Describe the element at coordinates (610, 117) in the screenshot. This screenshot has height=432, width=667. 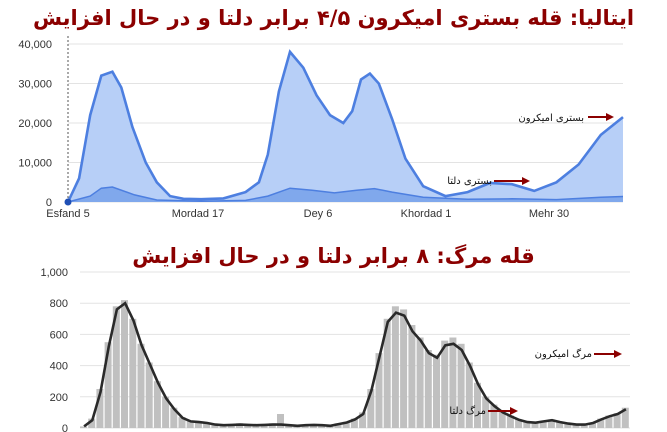
I see `chart1-annotation-omicron-arrow-head` at that location.